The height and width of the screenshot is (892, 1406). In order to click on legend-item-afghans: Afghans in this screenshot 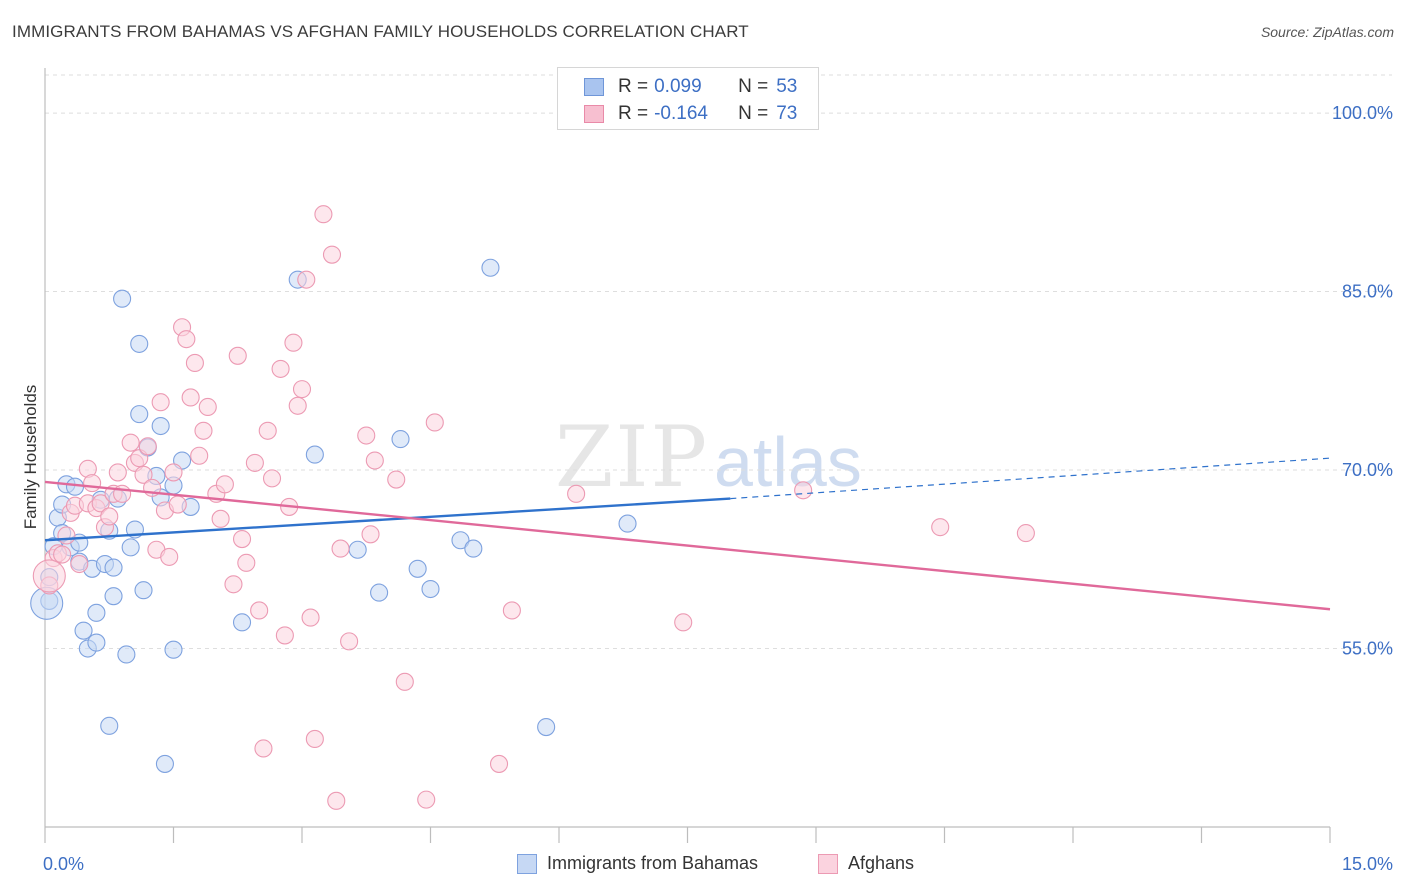, I will do `click(866, 863)`.